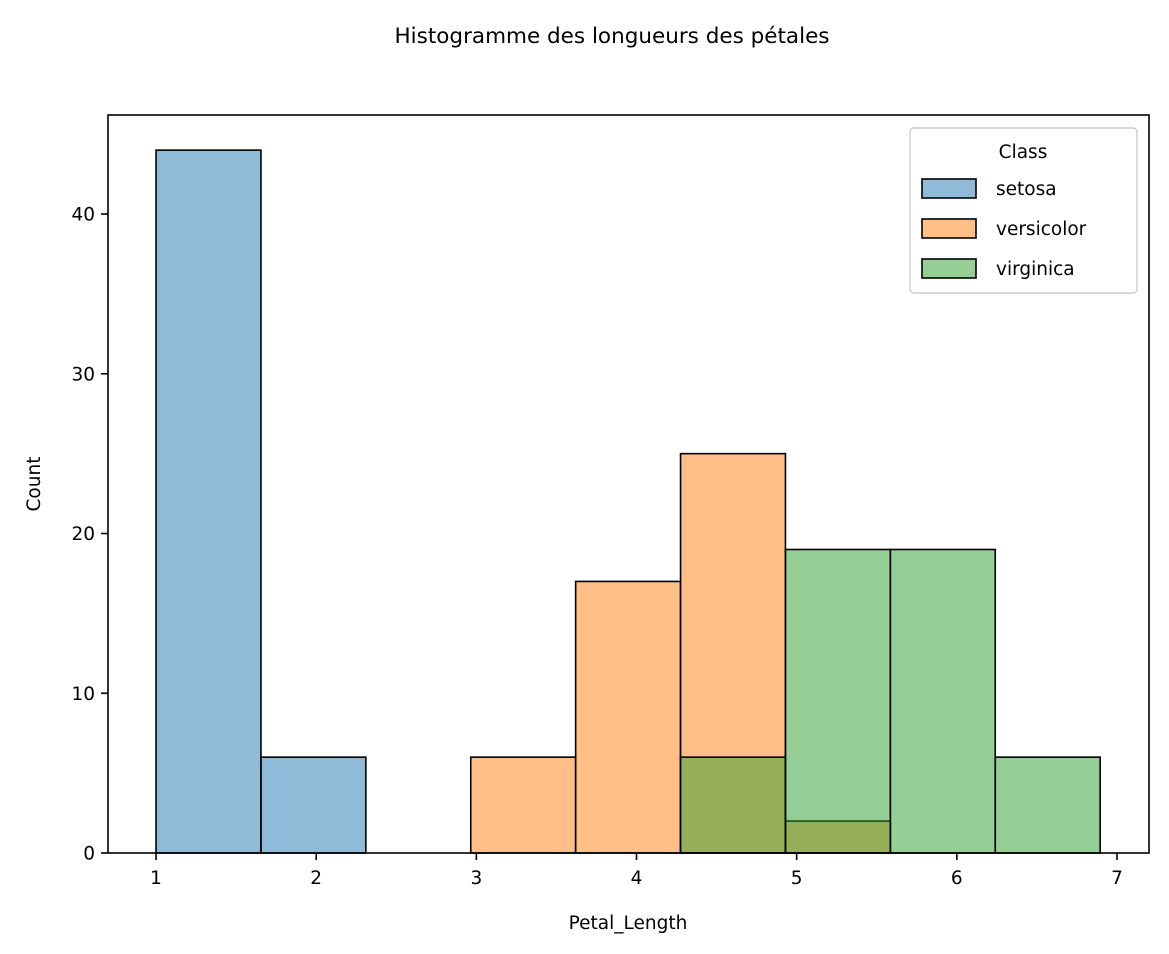 The image size is (1169, 954). Describe the element at coordinates (797, 878) in the screenshot. I see `x-tick-label: 5` at that location.